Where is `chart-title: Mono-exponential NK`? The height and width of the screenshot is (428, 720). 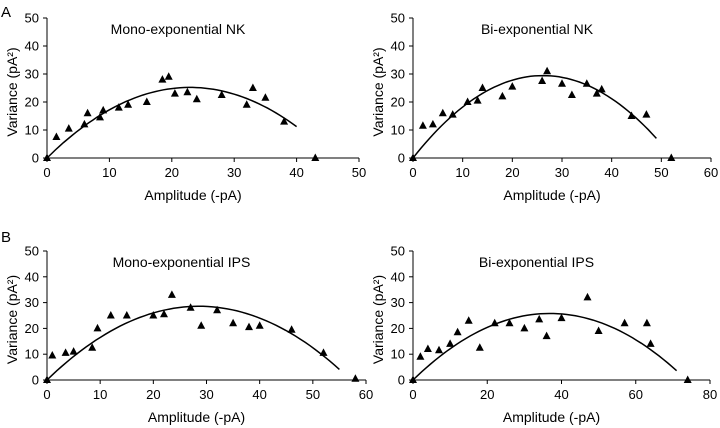 chart-title: Mono-exponential NK is located at coordinates (178, 29).